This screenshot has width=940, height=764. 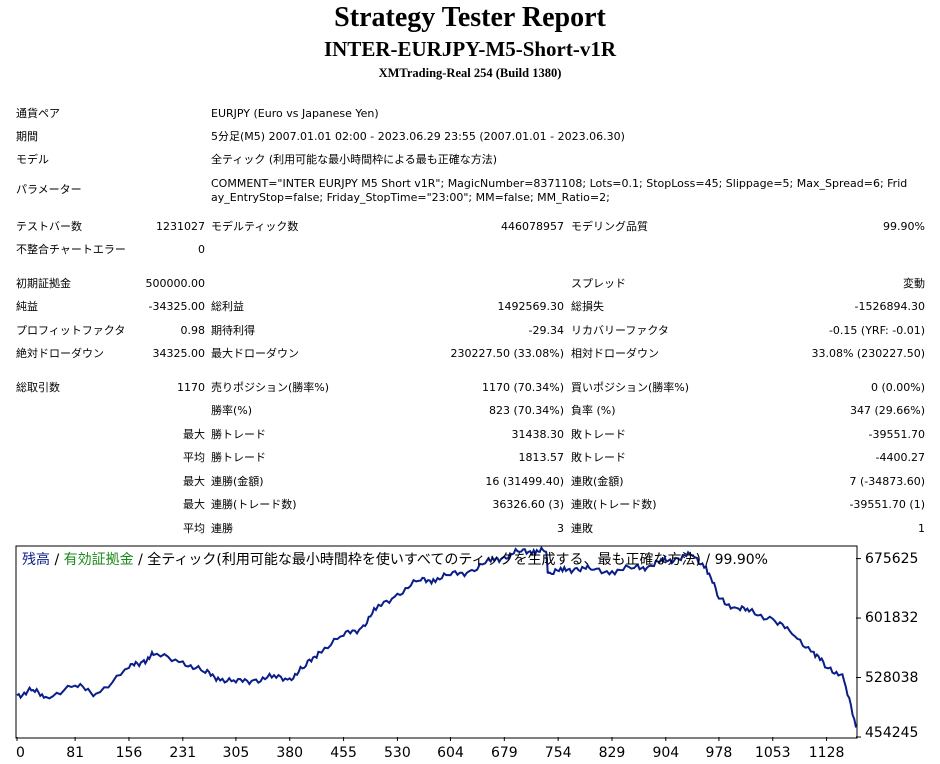 I want to click on avg-loss-value: -4400.27, so click(x=900, y=457).